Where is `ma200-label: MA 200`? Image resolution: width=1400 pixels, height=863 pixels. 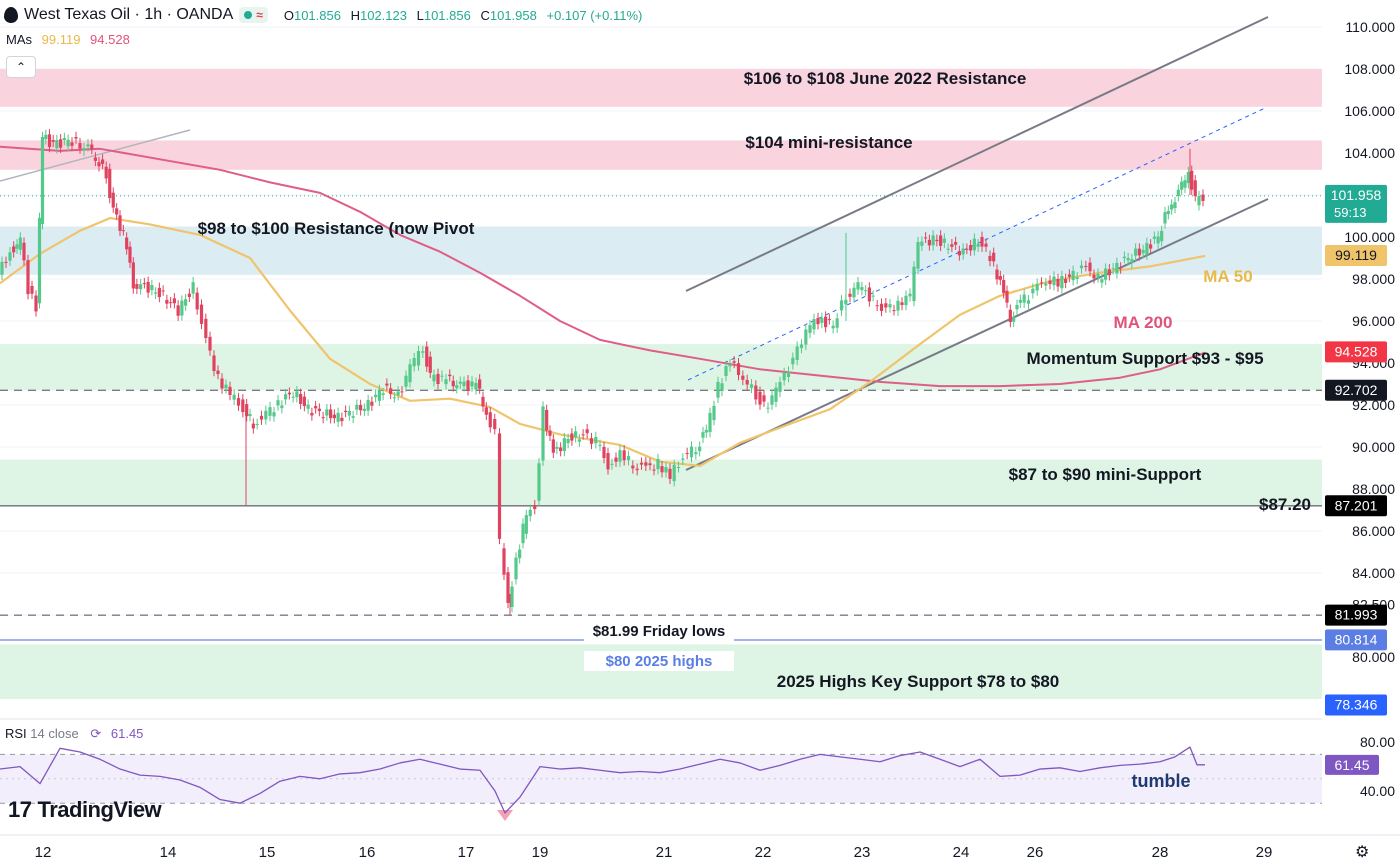
ma200-label: MA 200 is located at coordinates (1143, 322).